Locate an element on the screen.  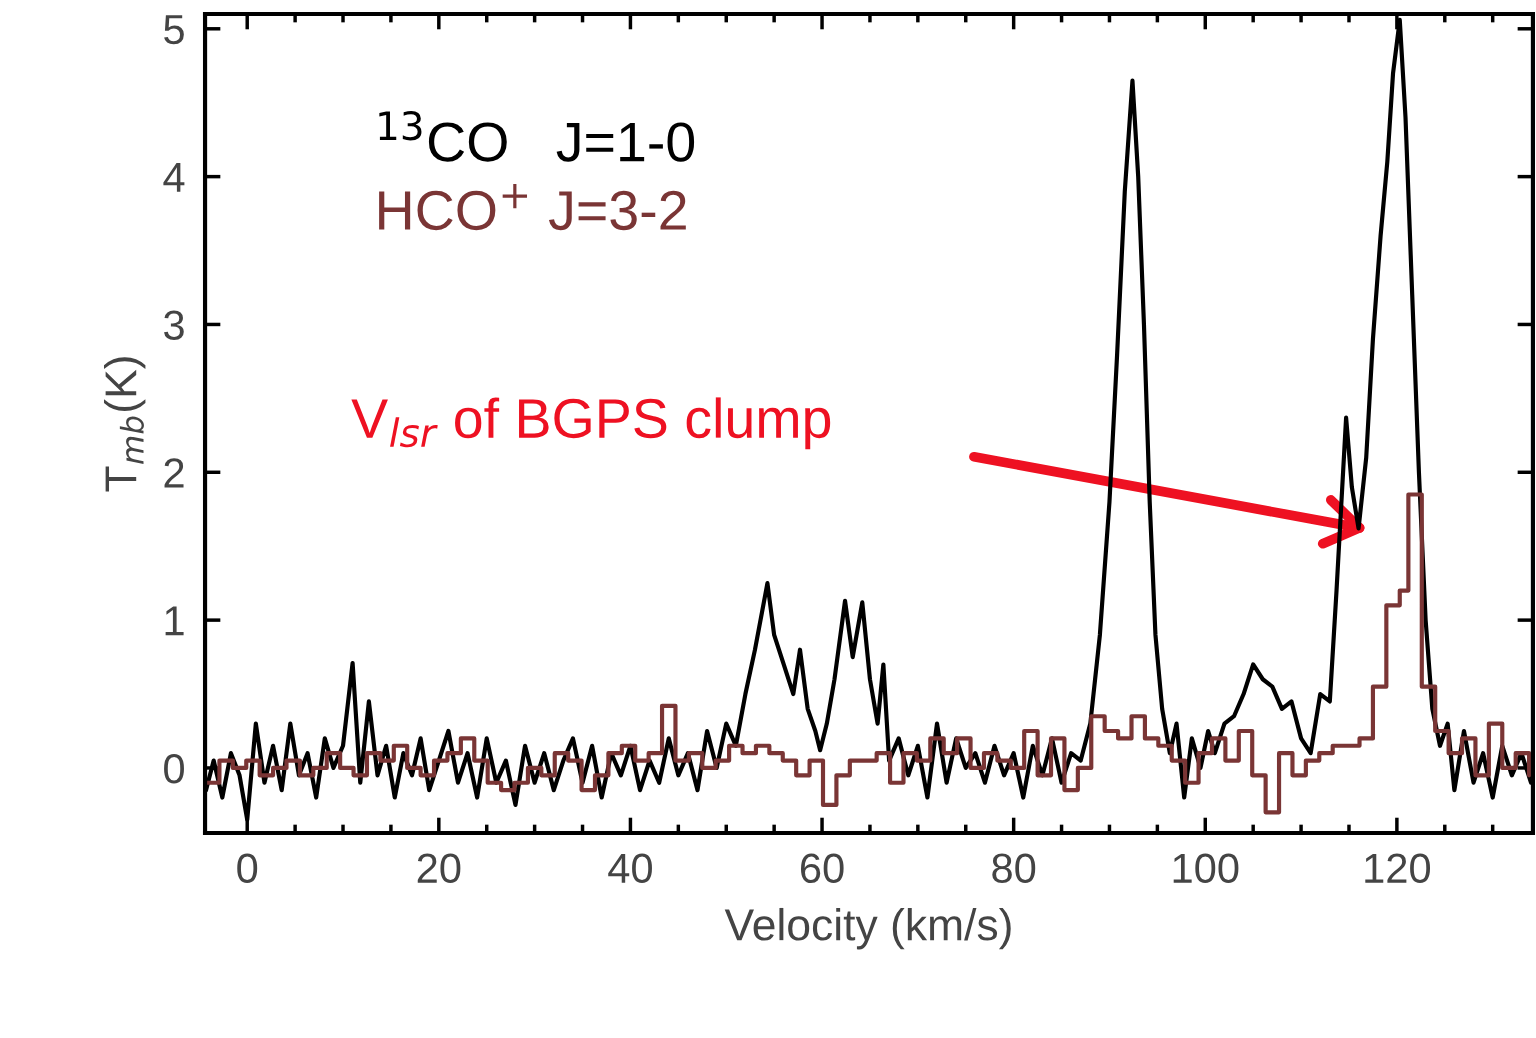
y-tick-label: 1 is located at coordinates (174, 621).